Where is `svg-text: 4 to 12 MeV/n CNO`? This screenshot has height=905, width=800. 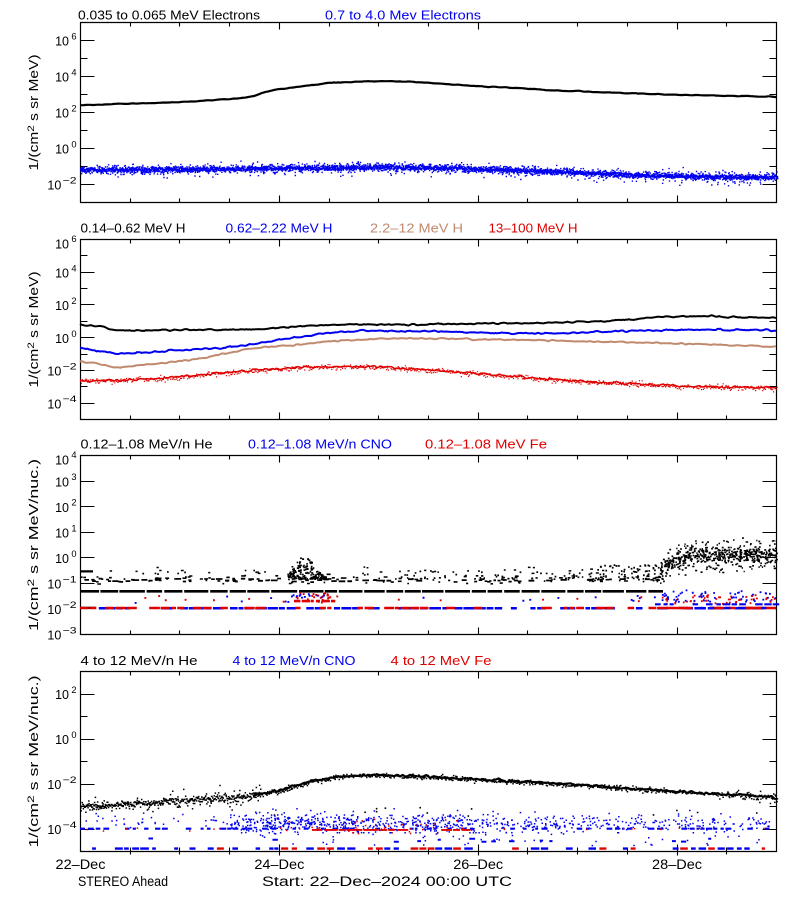
svg-text: 4 to 12 MeV/n CNO is located at coordinates (294, 660).